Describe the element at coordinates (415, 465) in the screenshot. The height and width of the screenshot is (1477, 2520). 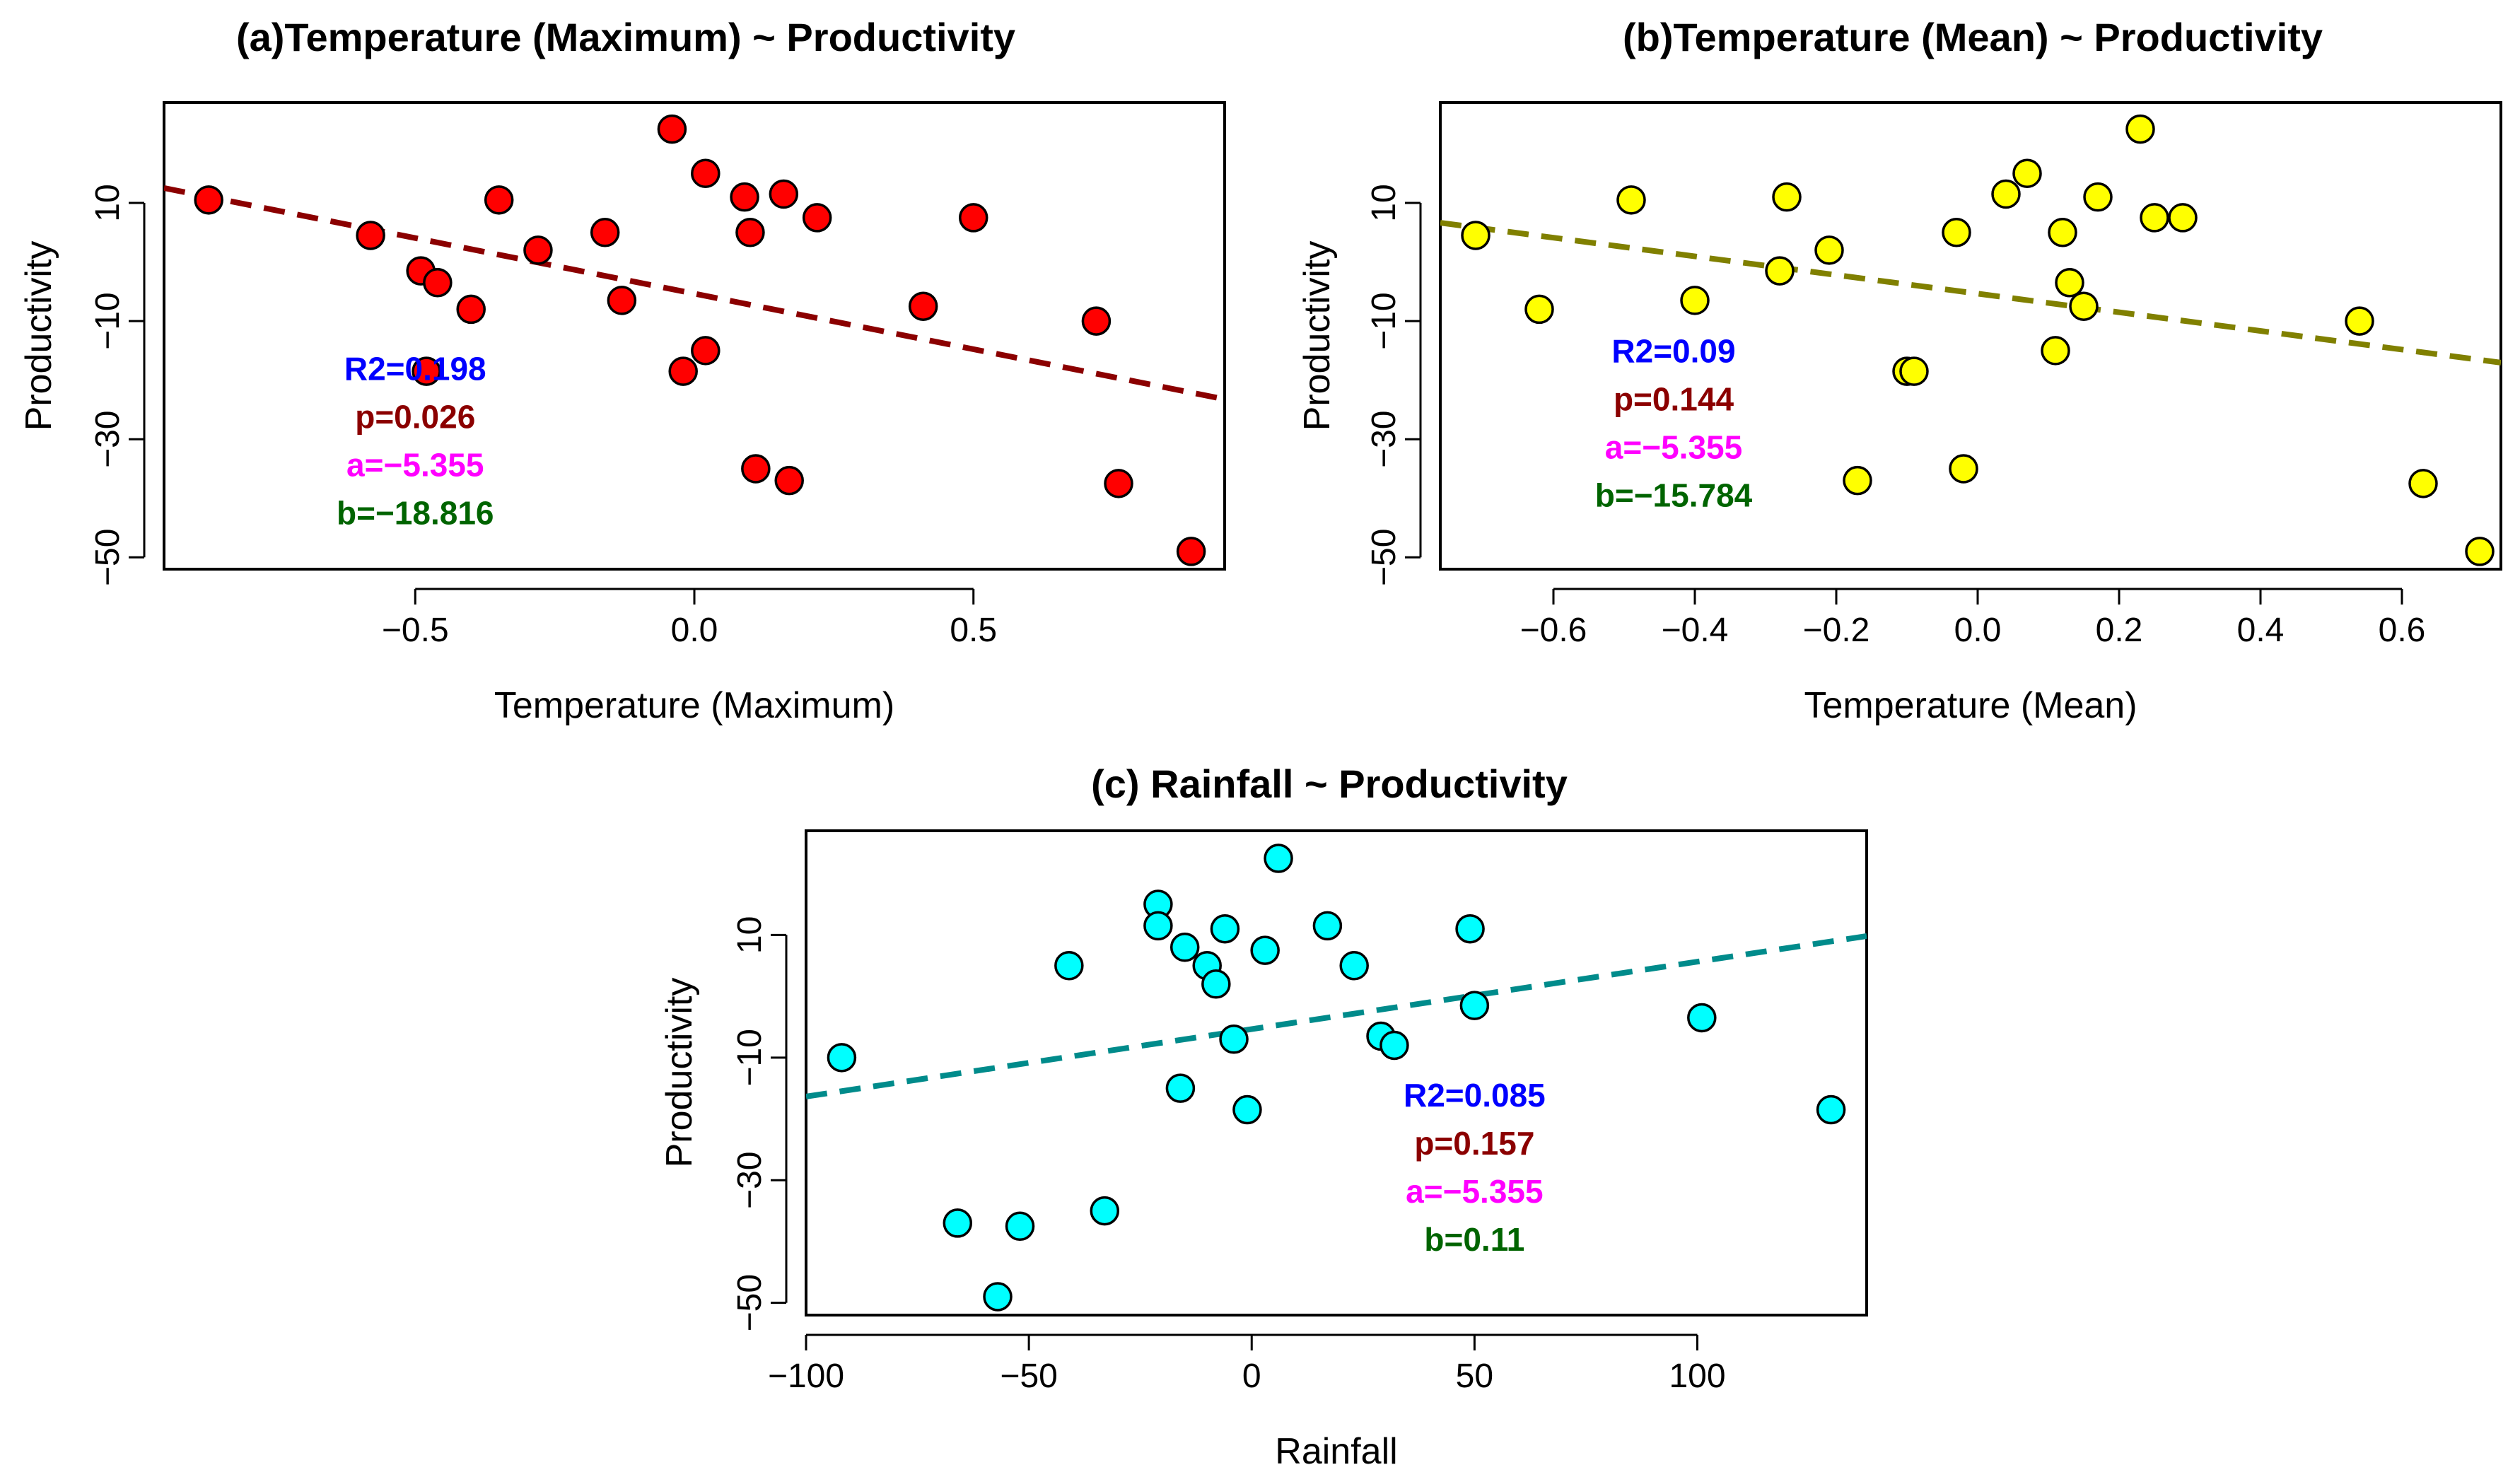
I see `panel-a-stat-a: a=−5.355` at that location.